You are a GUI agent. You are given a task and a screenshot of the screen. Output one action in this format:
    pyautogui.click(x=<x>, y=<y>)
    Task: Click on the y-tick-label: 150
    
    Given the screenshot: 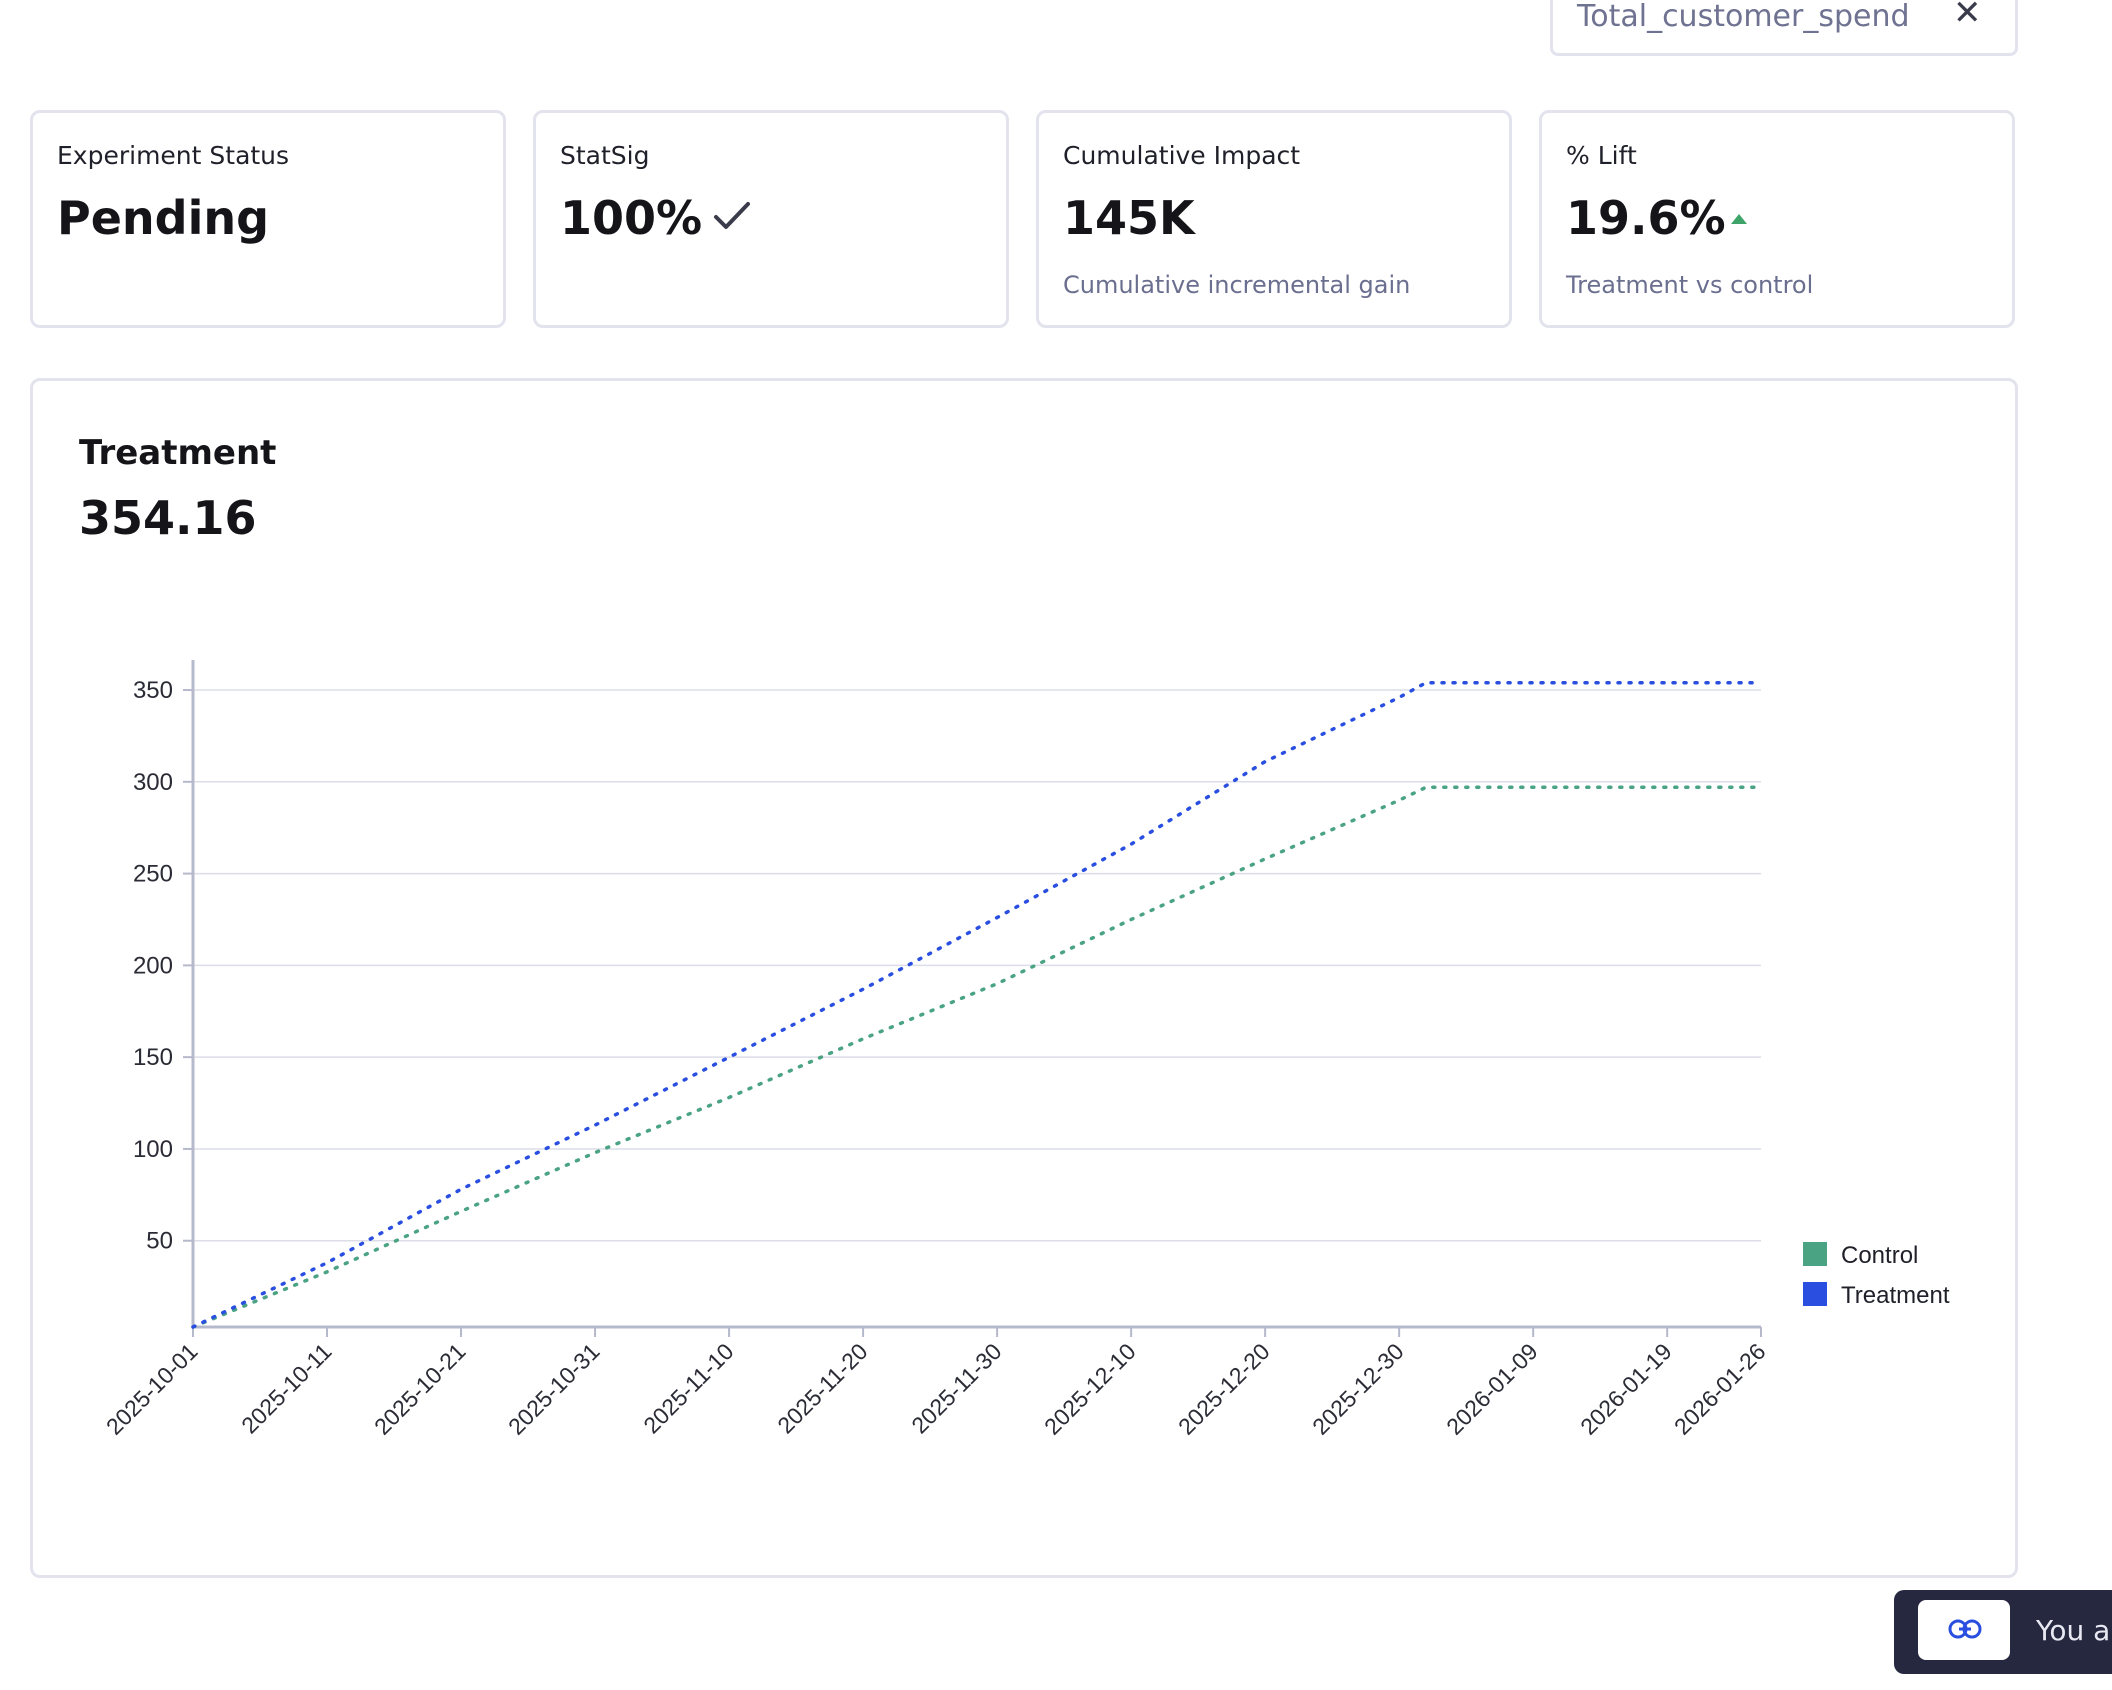 What is the action you would take?
    pyautogui.click(x=153, y=1057)
    